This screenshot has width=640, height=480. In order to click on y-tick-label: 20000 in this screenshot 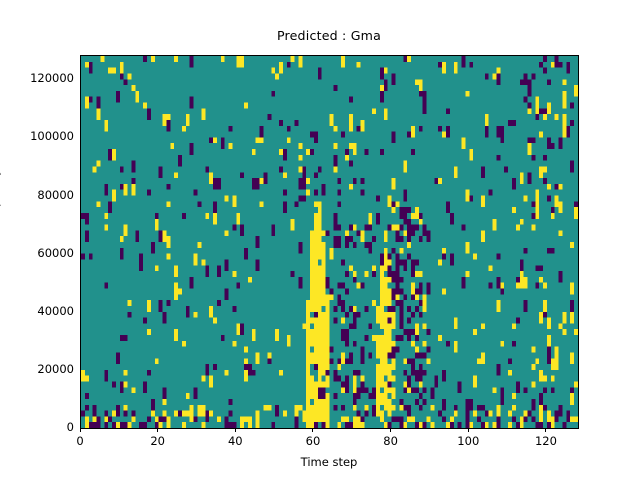, I will do `click(55, 368)`.